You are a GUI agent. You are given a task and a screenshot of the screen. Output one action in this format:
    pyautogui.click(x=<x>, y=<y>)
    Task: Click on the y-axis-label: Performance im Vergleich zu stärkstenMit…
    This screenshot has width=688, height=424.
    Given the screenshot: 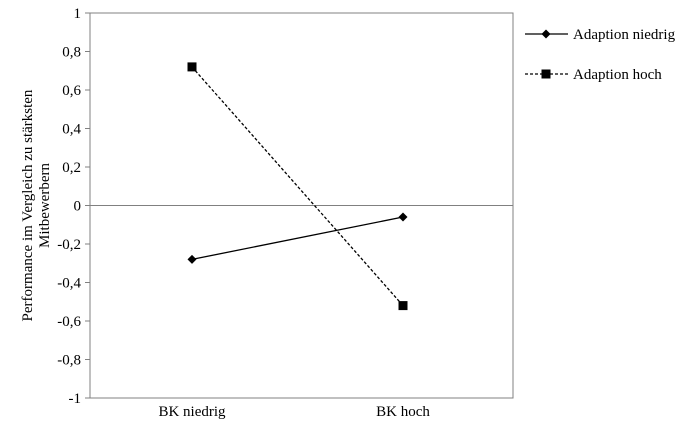 What is the action you would take?
    pyautogui.click(x=36, y=205)
    